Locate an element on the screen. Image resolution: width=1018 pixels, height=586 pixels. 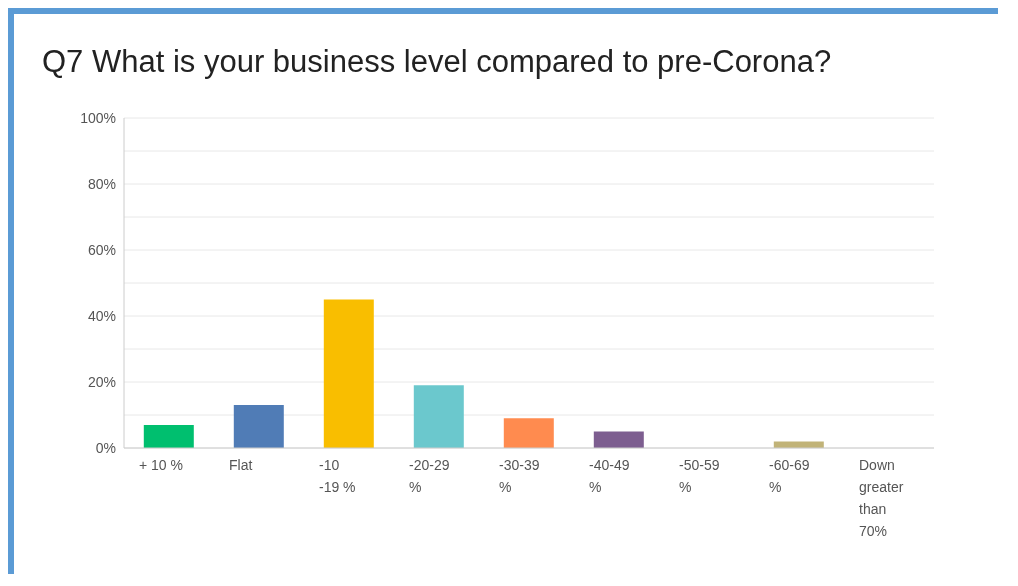
x-tick-label: -10 -19 % is located at coordinates (337, 476).